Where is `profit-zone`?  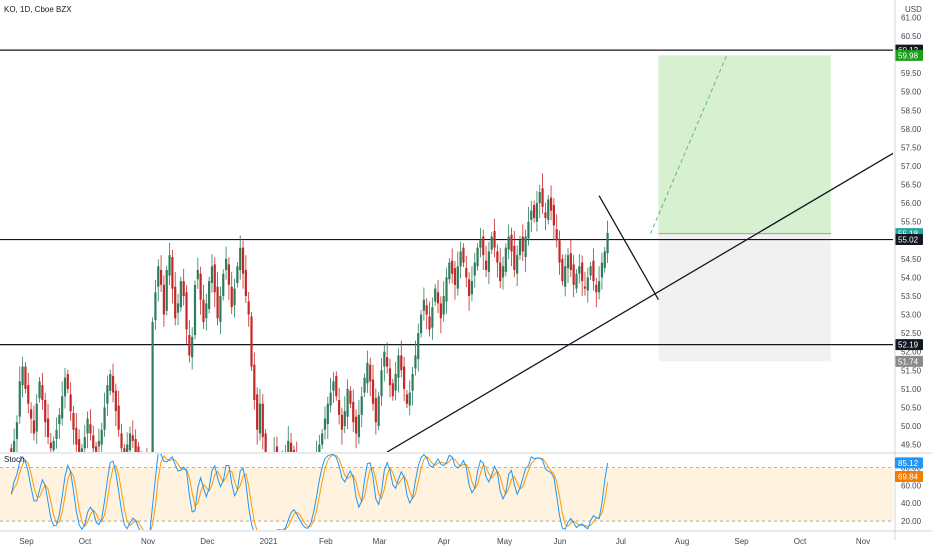 profit-zone is located at coordinates (744, 144).